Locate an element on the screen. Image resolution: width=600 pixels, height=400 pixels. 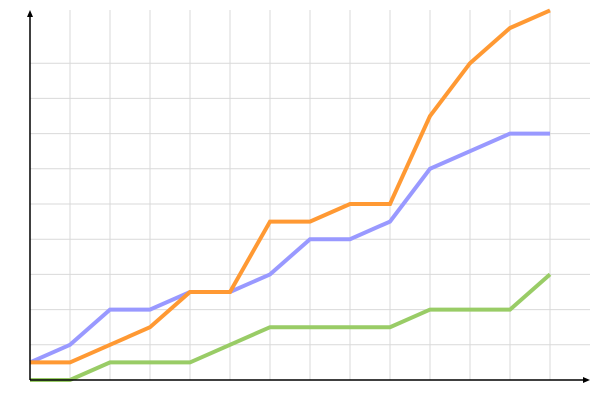
y-axis-arrow is located at coordinates (30, 13).